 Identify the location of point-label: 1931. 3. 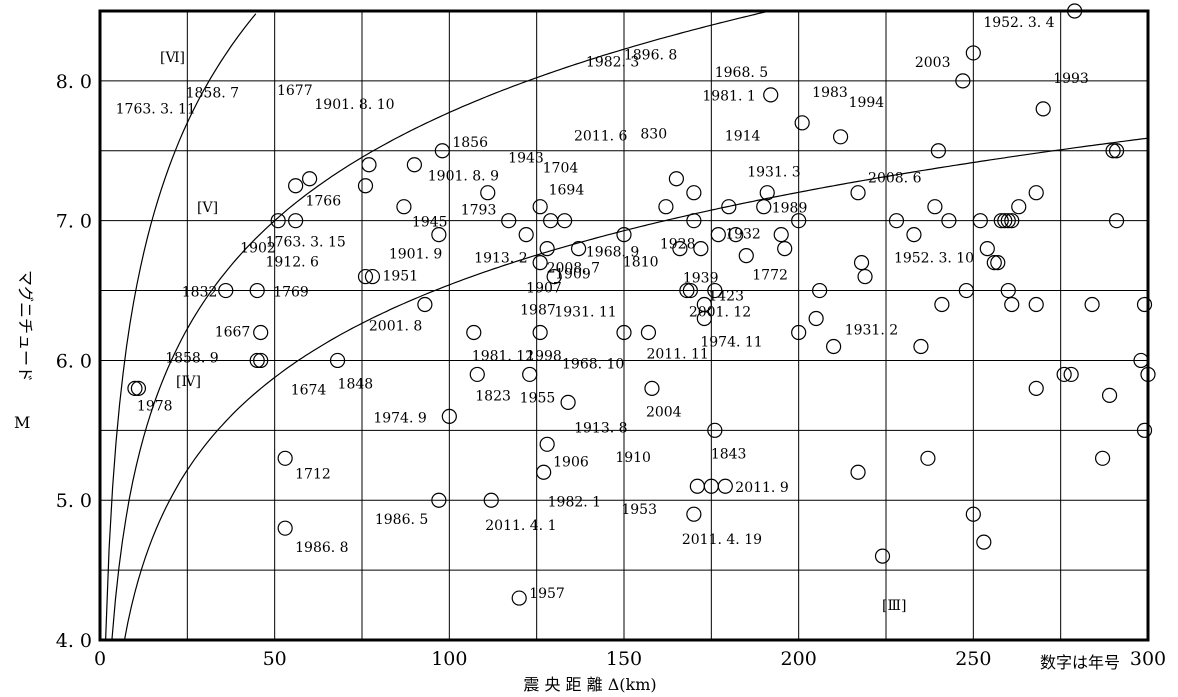
(773, 173).